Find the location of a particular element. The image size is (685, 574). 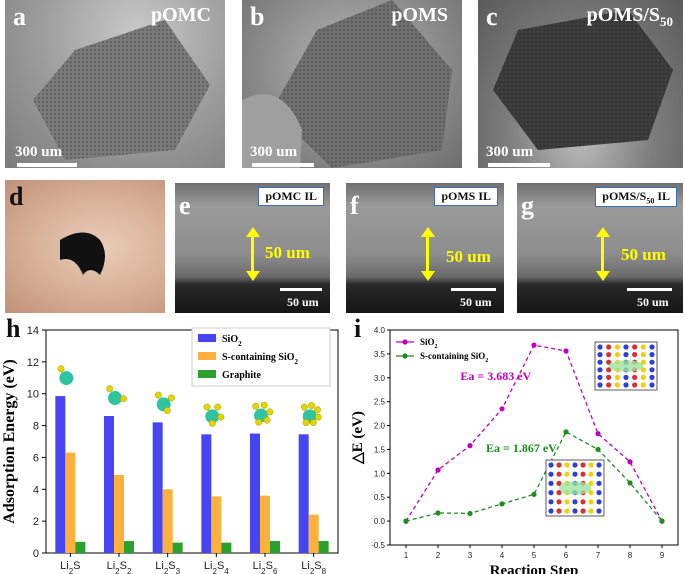

x-tick-label-i: 2 is located at coordinates (438, 555).